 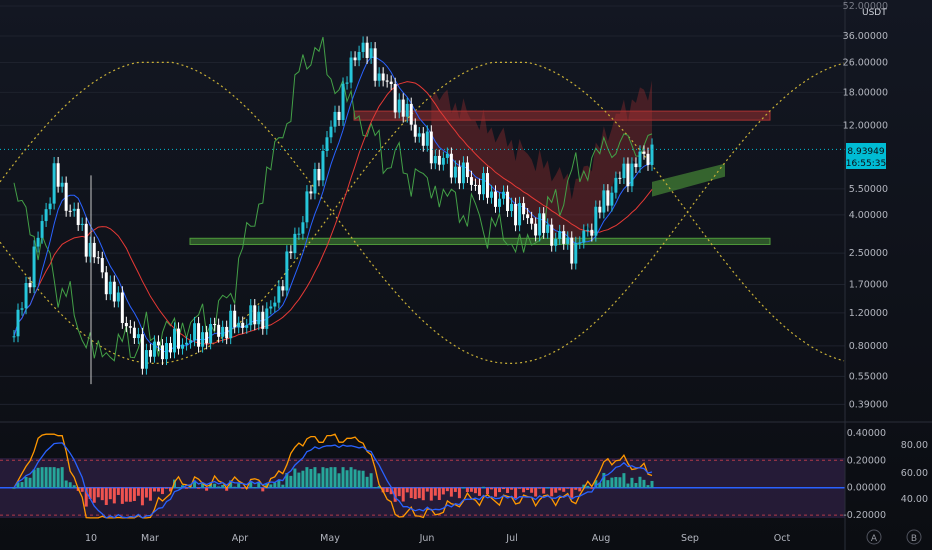 What do you see at coordinates (562, 115) in the screenshot?
I see `resistance-zone` at bounding box center [562, 115].